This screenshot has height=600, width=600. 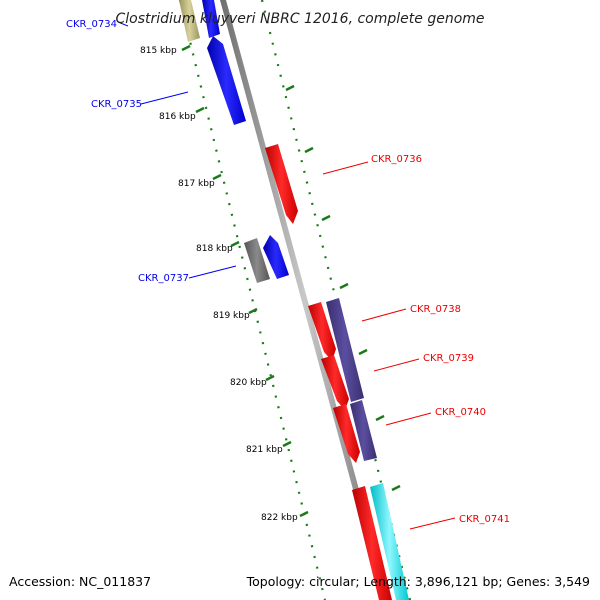 I want to click on tick-label: 817 kbp, so click(x=196, y=184).